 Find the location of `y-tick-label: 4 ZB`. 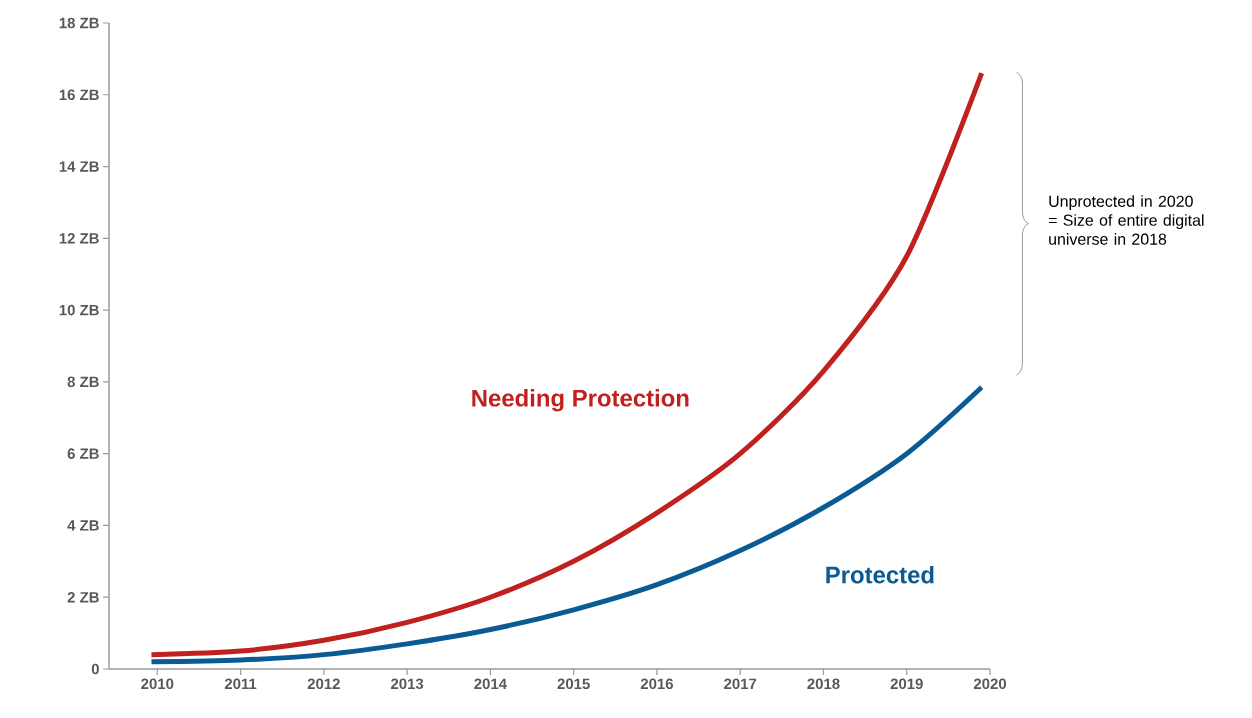

y-tick-label: 4 ZB is located at coordinates (83, 525).